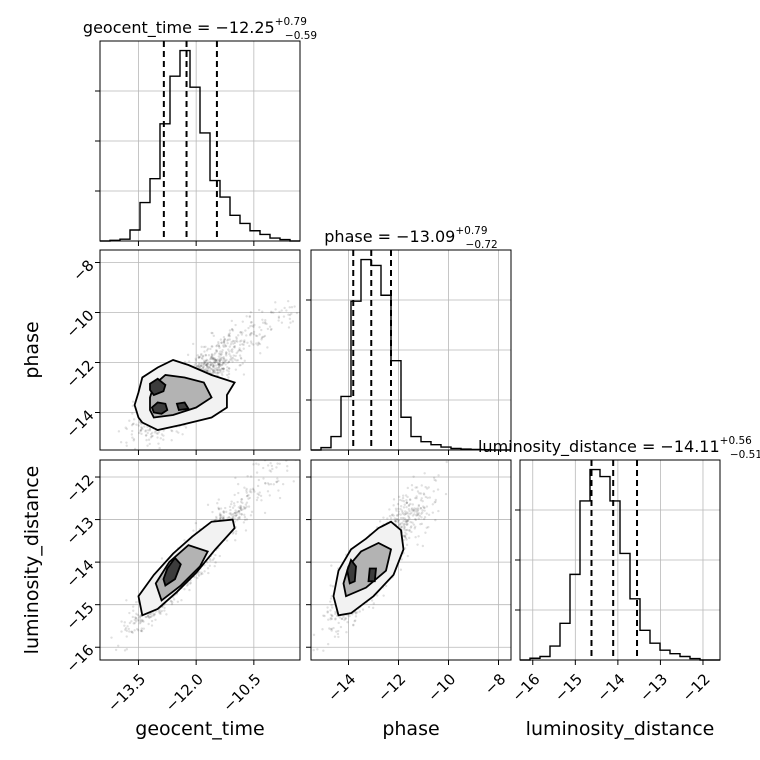 The image size is (760, 760). I want to click on x-tick-label: −15, so click(568, 687).